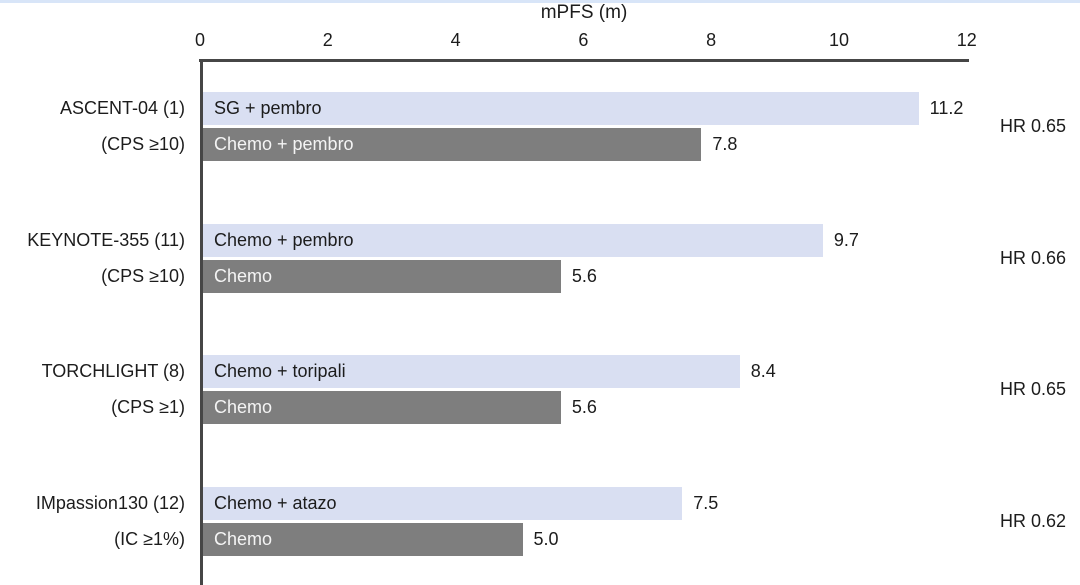 The height and width of the screenshot is (585, 1080). What do you see at coordinates (839, 40) in the screenshot?
I see `x-axis-tick: 10` at bounding box center [839, 40].